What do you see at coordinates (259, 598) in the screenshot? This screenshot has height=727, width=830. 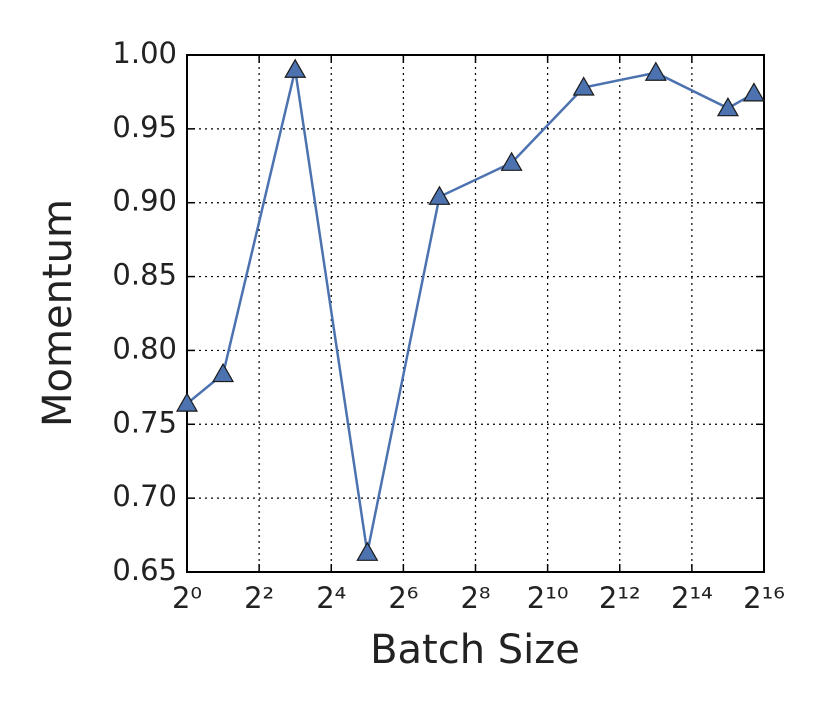 I see `x-tick-label: 2²` at bounding box center [259, 598].